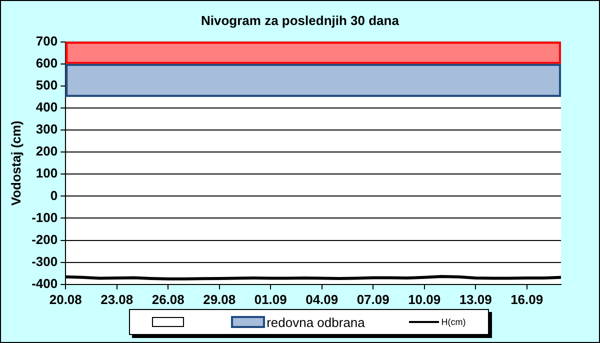 The width and height of the screenshot is (600, 343). Describe the element at coordinates (45, 261) in the screenshot. I see `y-tick-label: -300` at that location.